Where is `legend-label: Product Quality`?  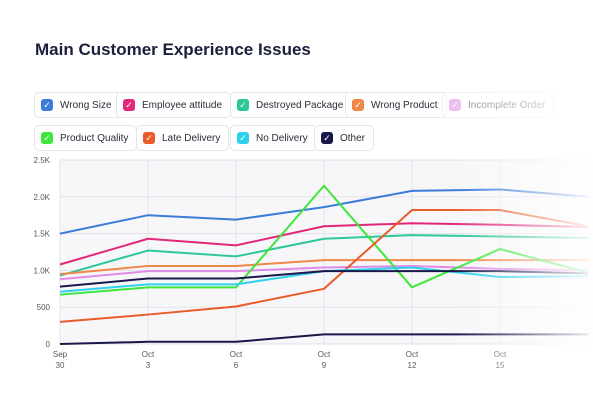 legend-label: Product Quality is located at coordinates (94, 138).